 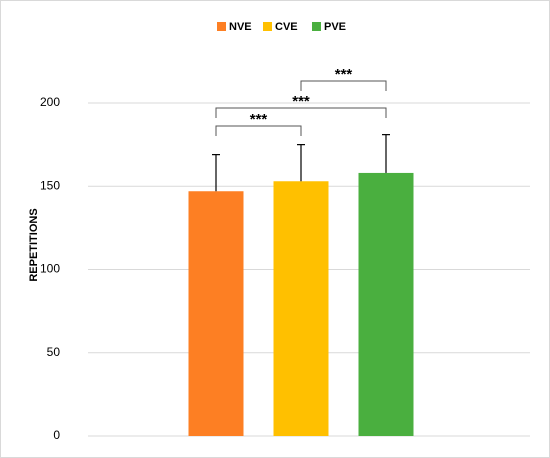 I want to click on y-axis-label: REPETITIONS, so click(x=34, y=244).